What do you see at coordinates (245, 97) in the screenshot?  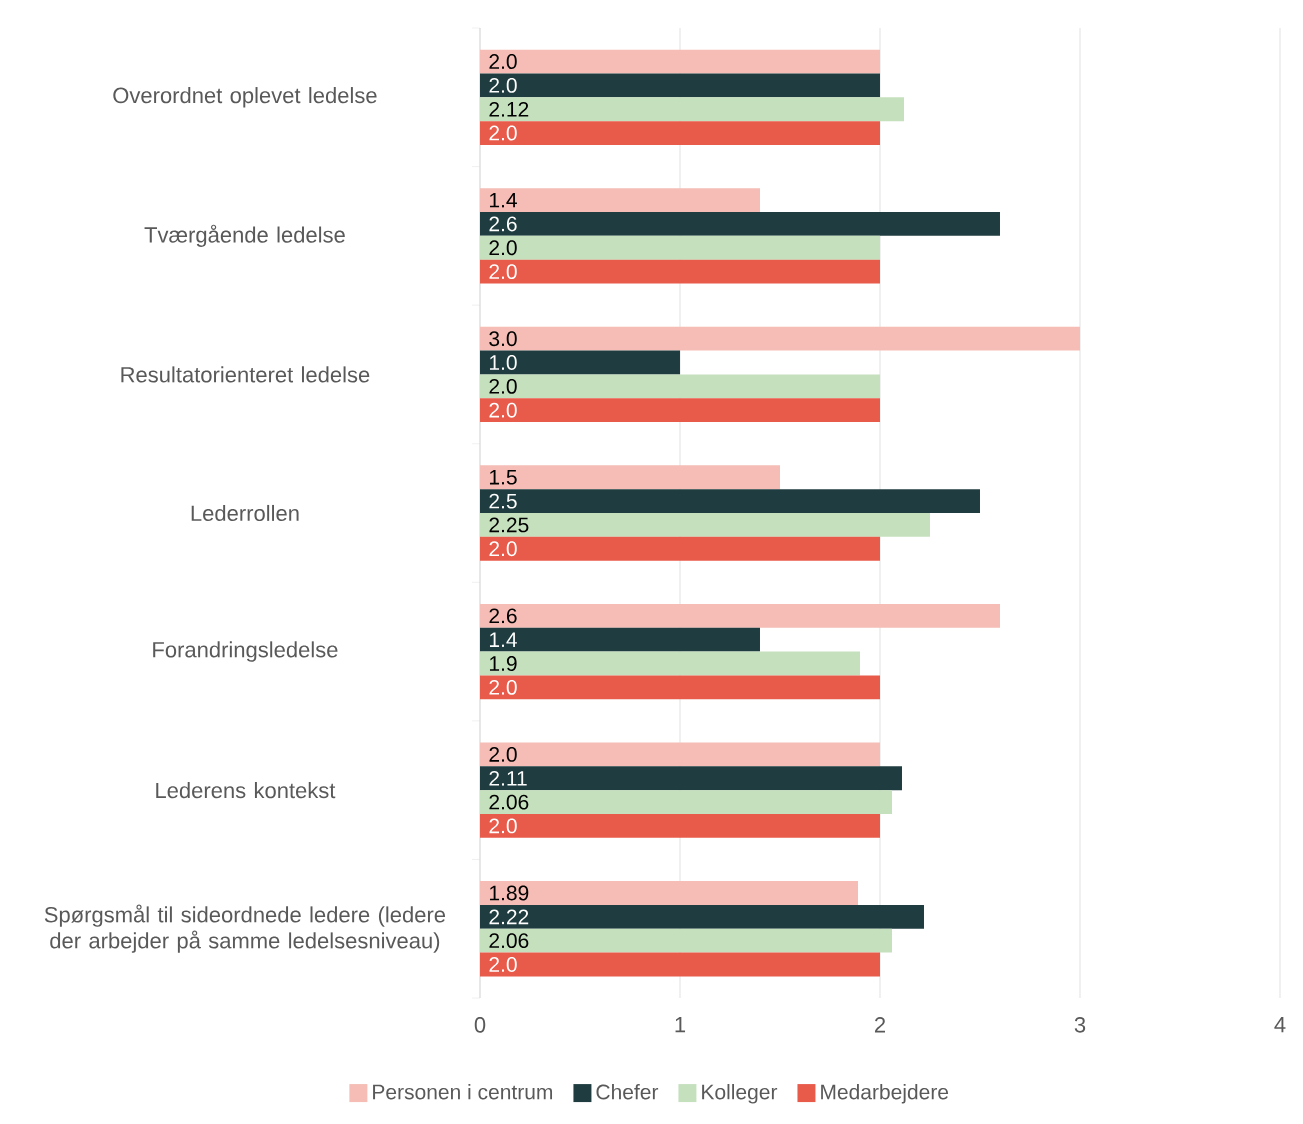 I see `y-tick-label: Overordnet oplevet ledelse` at bounding box center [245, 97].